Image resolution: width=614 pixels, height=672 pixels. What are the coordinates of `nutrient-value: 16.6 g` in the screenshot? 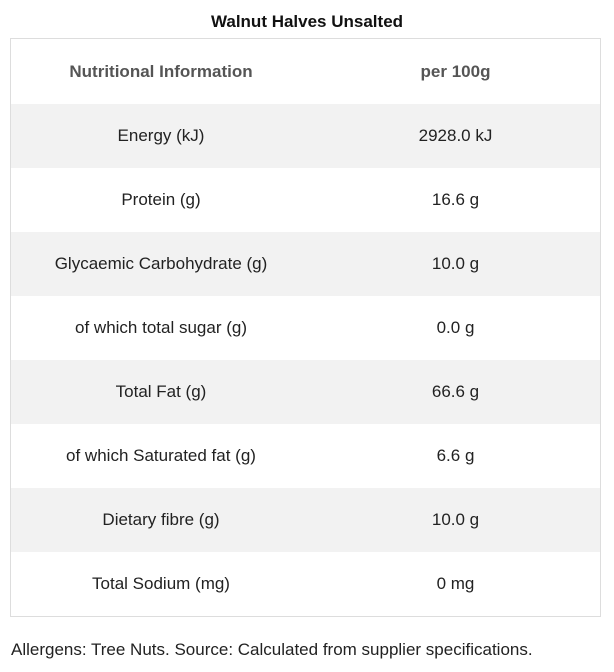 It's located at (455, 199).